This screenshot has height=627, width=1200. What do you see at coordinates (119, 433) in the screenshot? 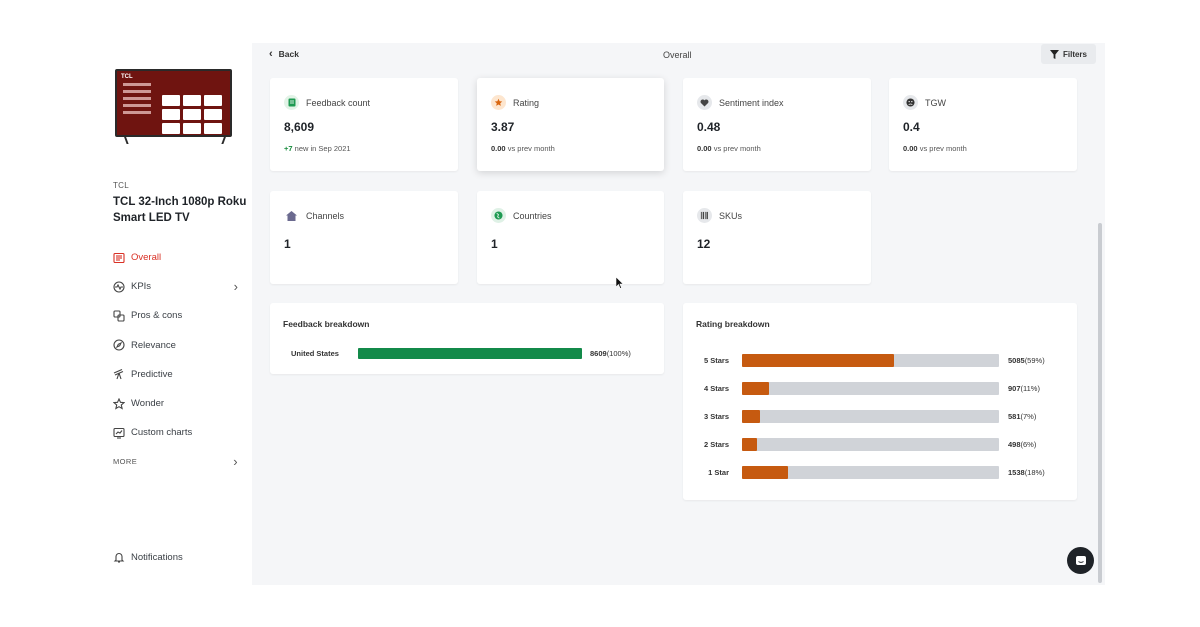
I see `chart-icon` at bounding box center [119, 433].